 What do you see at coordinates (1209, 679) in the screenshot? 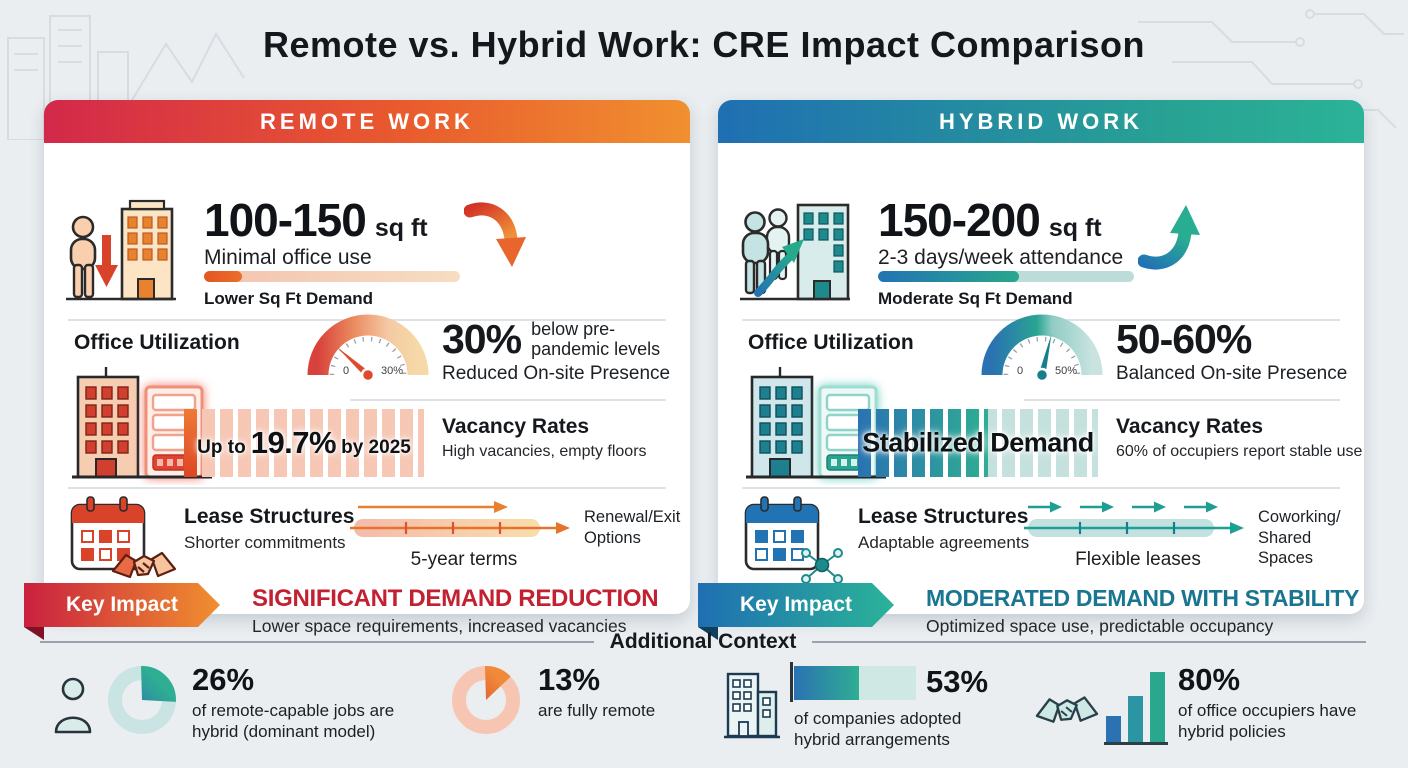
I see `stat-value: 80%` at bounding box center [1209, 679].